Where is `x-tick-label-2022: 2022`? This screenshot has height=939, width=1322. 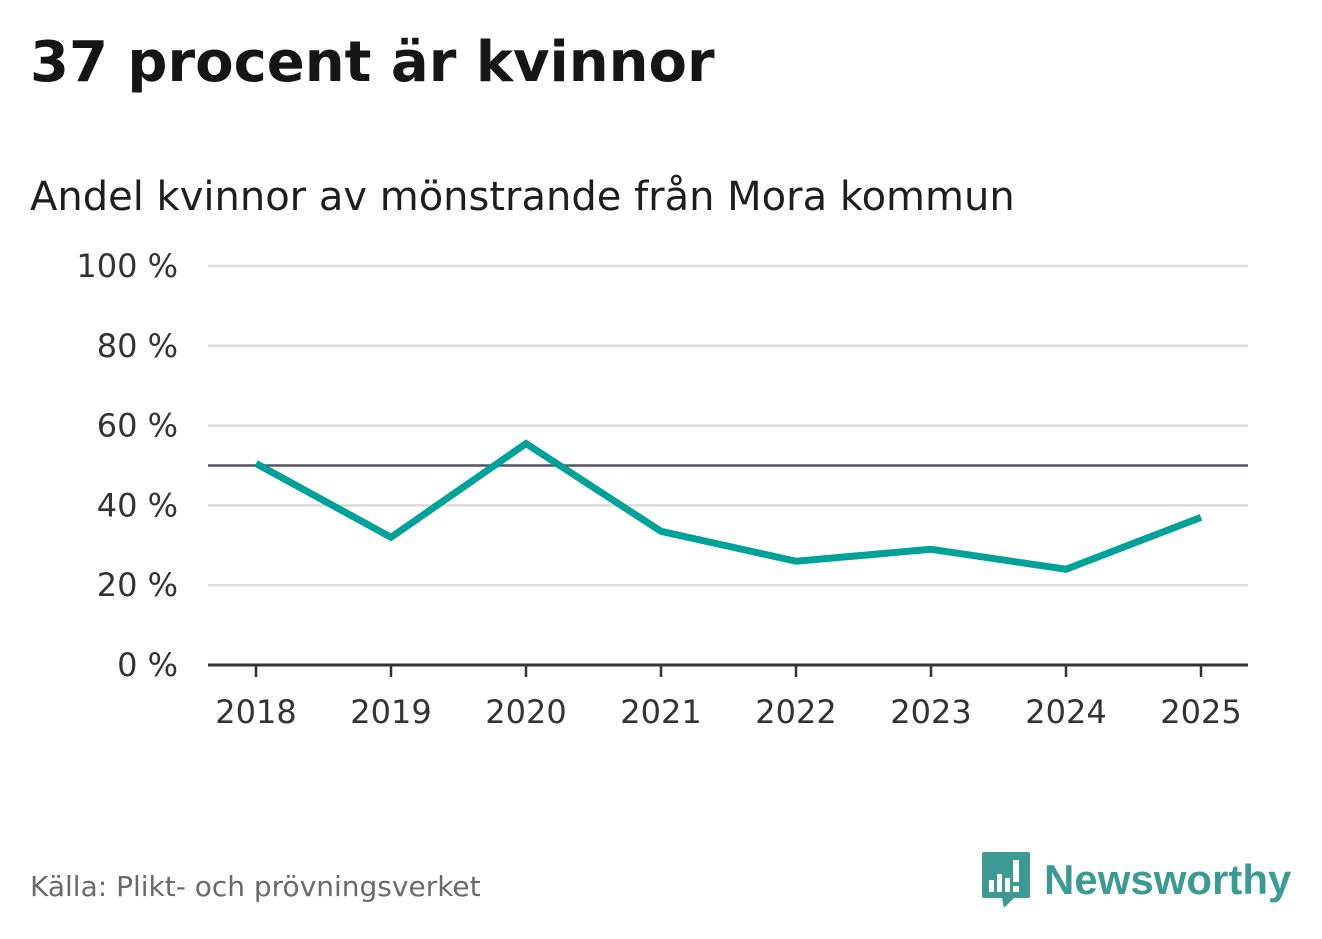
x-tick-label-2022: 2022 is located at coordinates (795, 712).